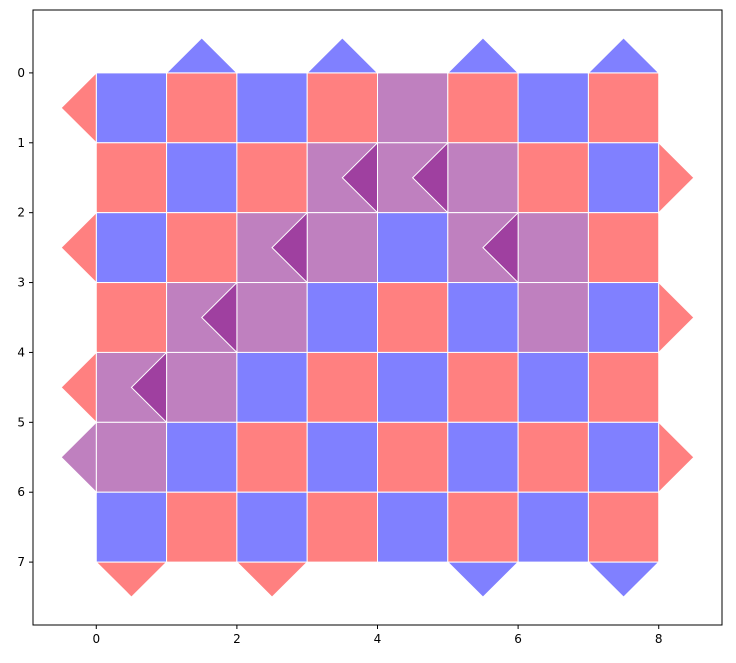  Describe the element at coordinates (659, 639) in the screenshot. I see `x-tick-label: 8` at that location.